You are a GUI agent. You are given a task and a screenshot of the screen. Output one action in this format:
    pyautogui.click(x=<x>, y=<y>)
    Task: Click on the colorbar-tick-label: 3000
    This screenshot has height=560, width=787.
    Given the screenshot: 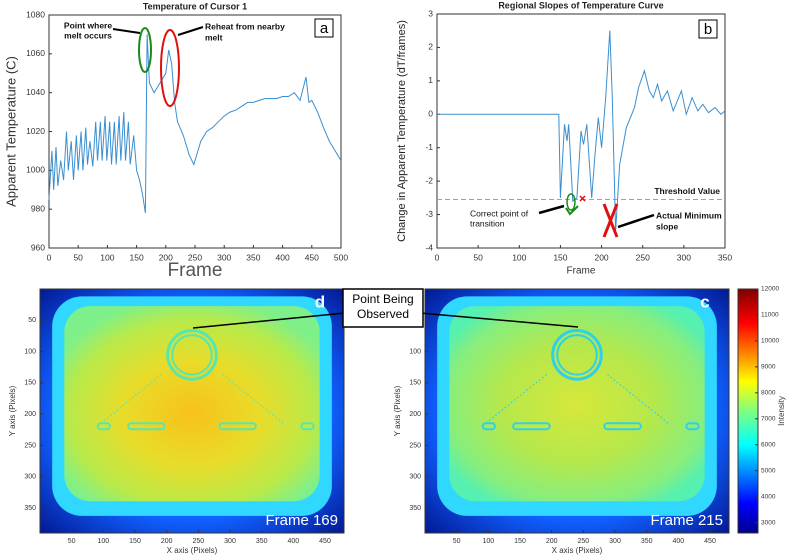 What is the action you would take?
    pyautogui.click(x=768, y=522)
    